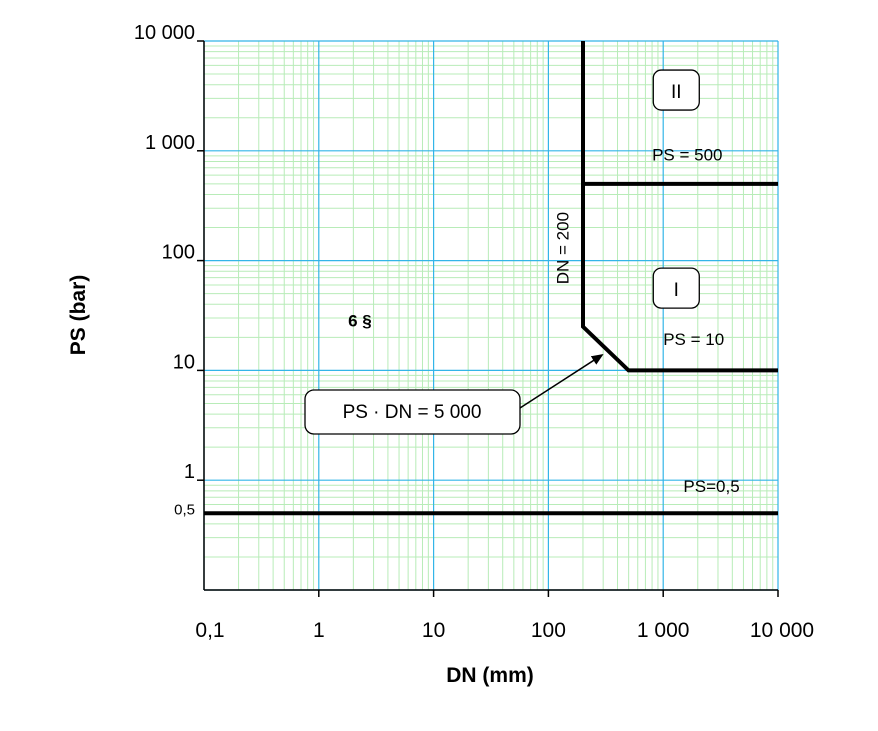 This screenshot has width=878, height=731. I want to click on y-axis-title: PS (bar), so click(78, 315).